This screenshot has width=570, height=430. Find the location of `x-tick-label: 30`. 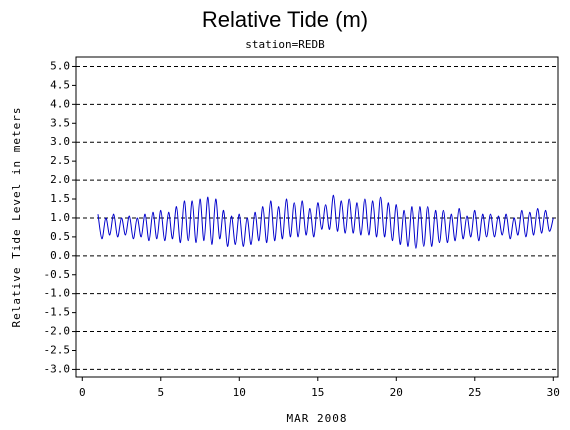

x-tick-label: 30 is located at coordinates (553, 392).